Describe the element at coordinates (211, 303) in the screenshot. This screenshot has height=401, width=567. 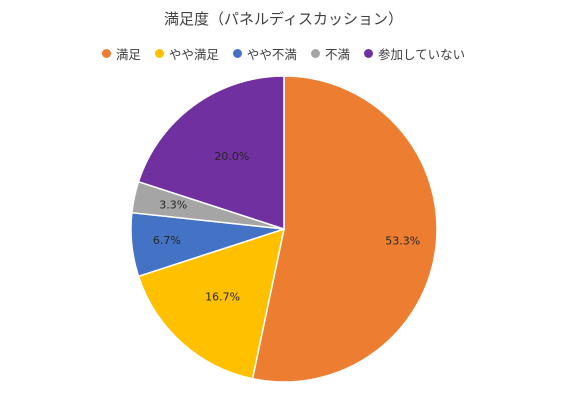
I see `pie-slice-somewhat-satisfied` at that location.